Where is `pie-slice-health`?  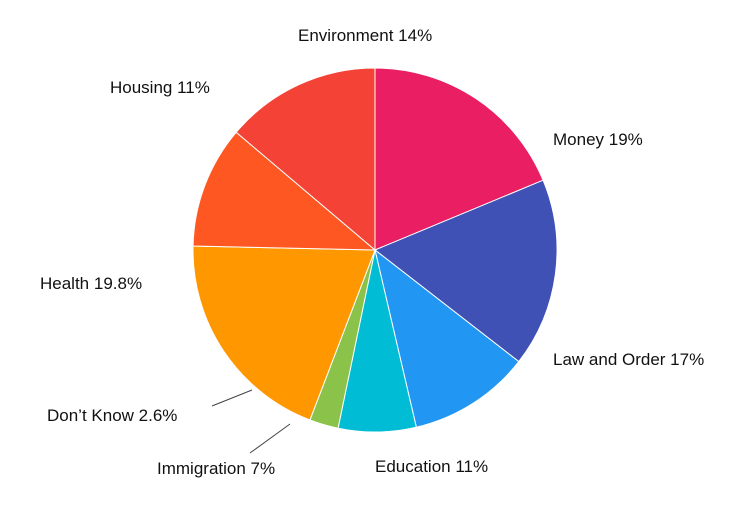
pie-slice-health is located at coordinates (284, 333).